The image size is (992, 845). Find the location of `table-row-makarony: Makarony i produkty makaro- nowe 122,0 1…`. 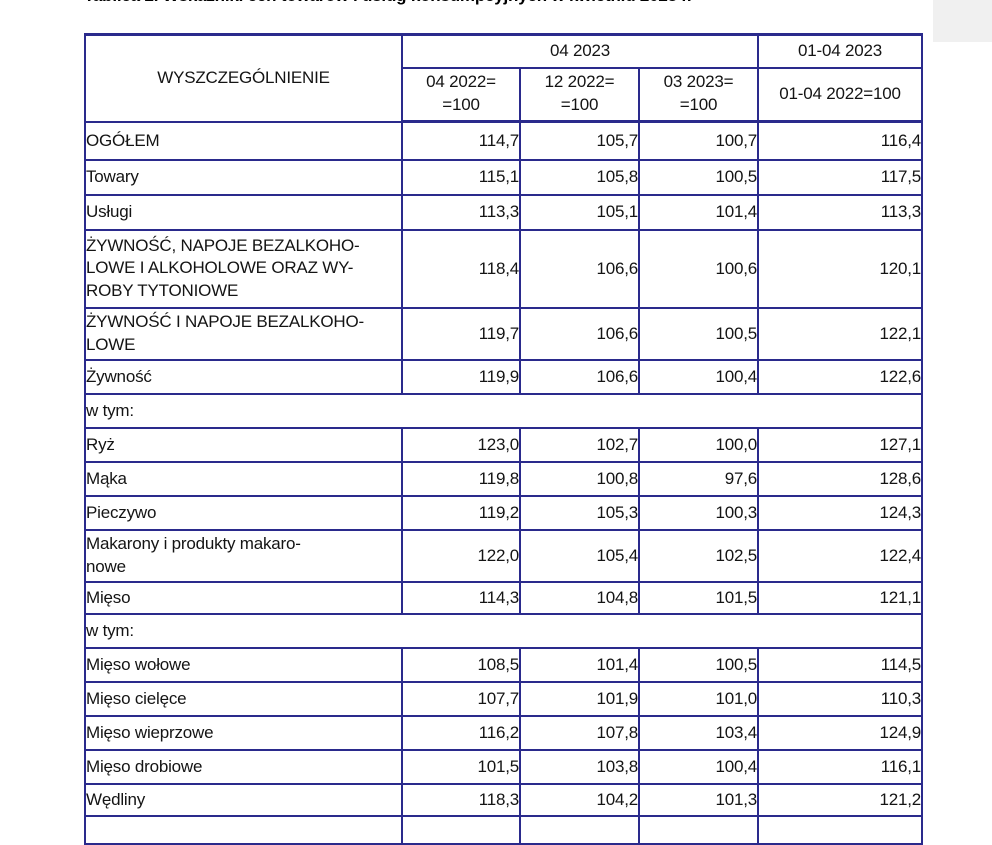

table-row-makarony: Makarony i produkty makaro- nowe 122,0 1… is located at coordinates (503, 555).